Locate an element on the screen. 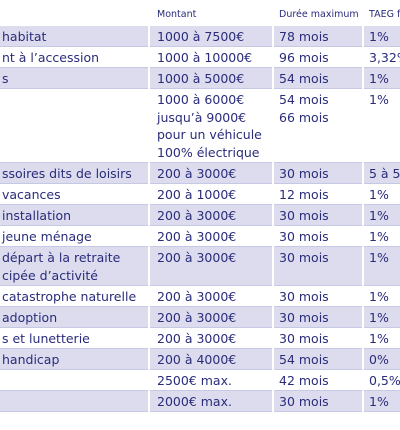  cell-text: 1000 à 5000€ is located at coordinates (201, 78).